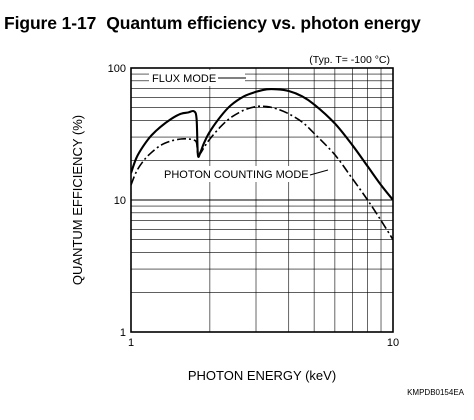 This screenshot has width=474, height=420. I want to click on y-axis-label: QUANTUM EFFICIENCY (%), so click(77, 200).